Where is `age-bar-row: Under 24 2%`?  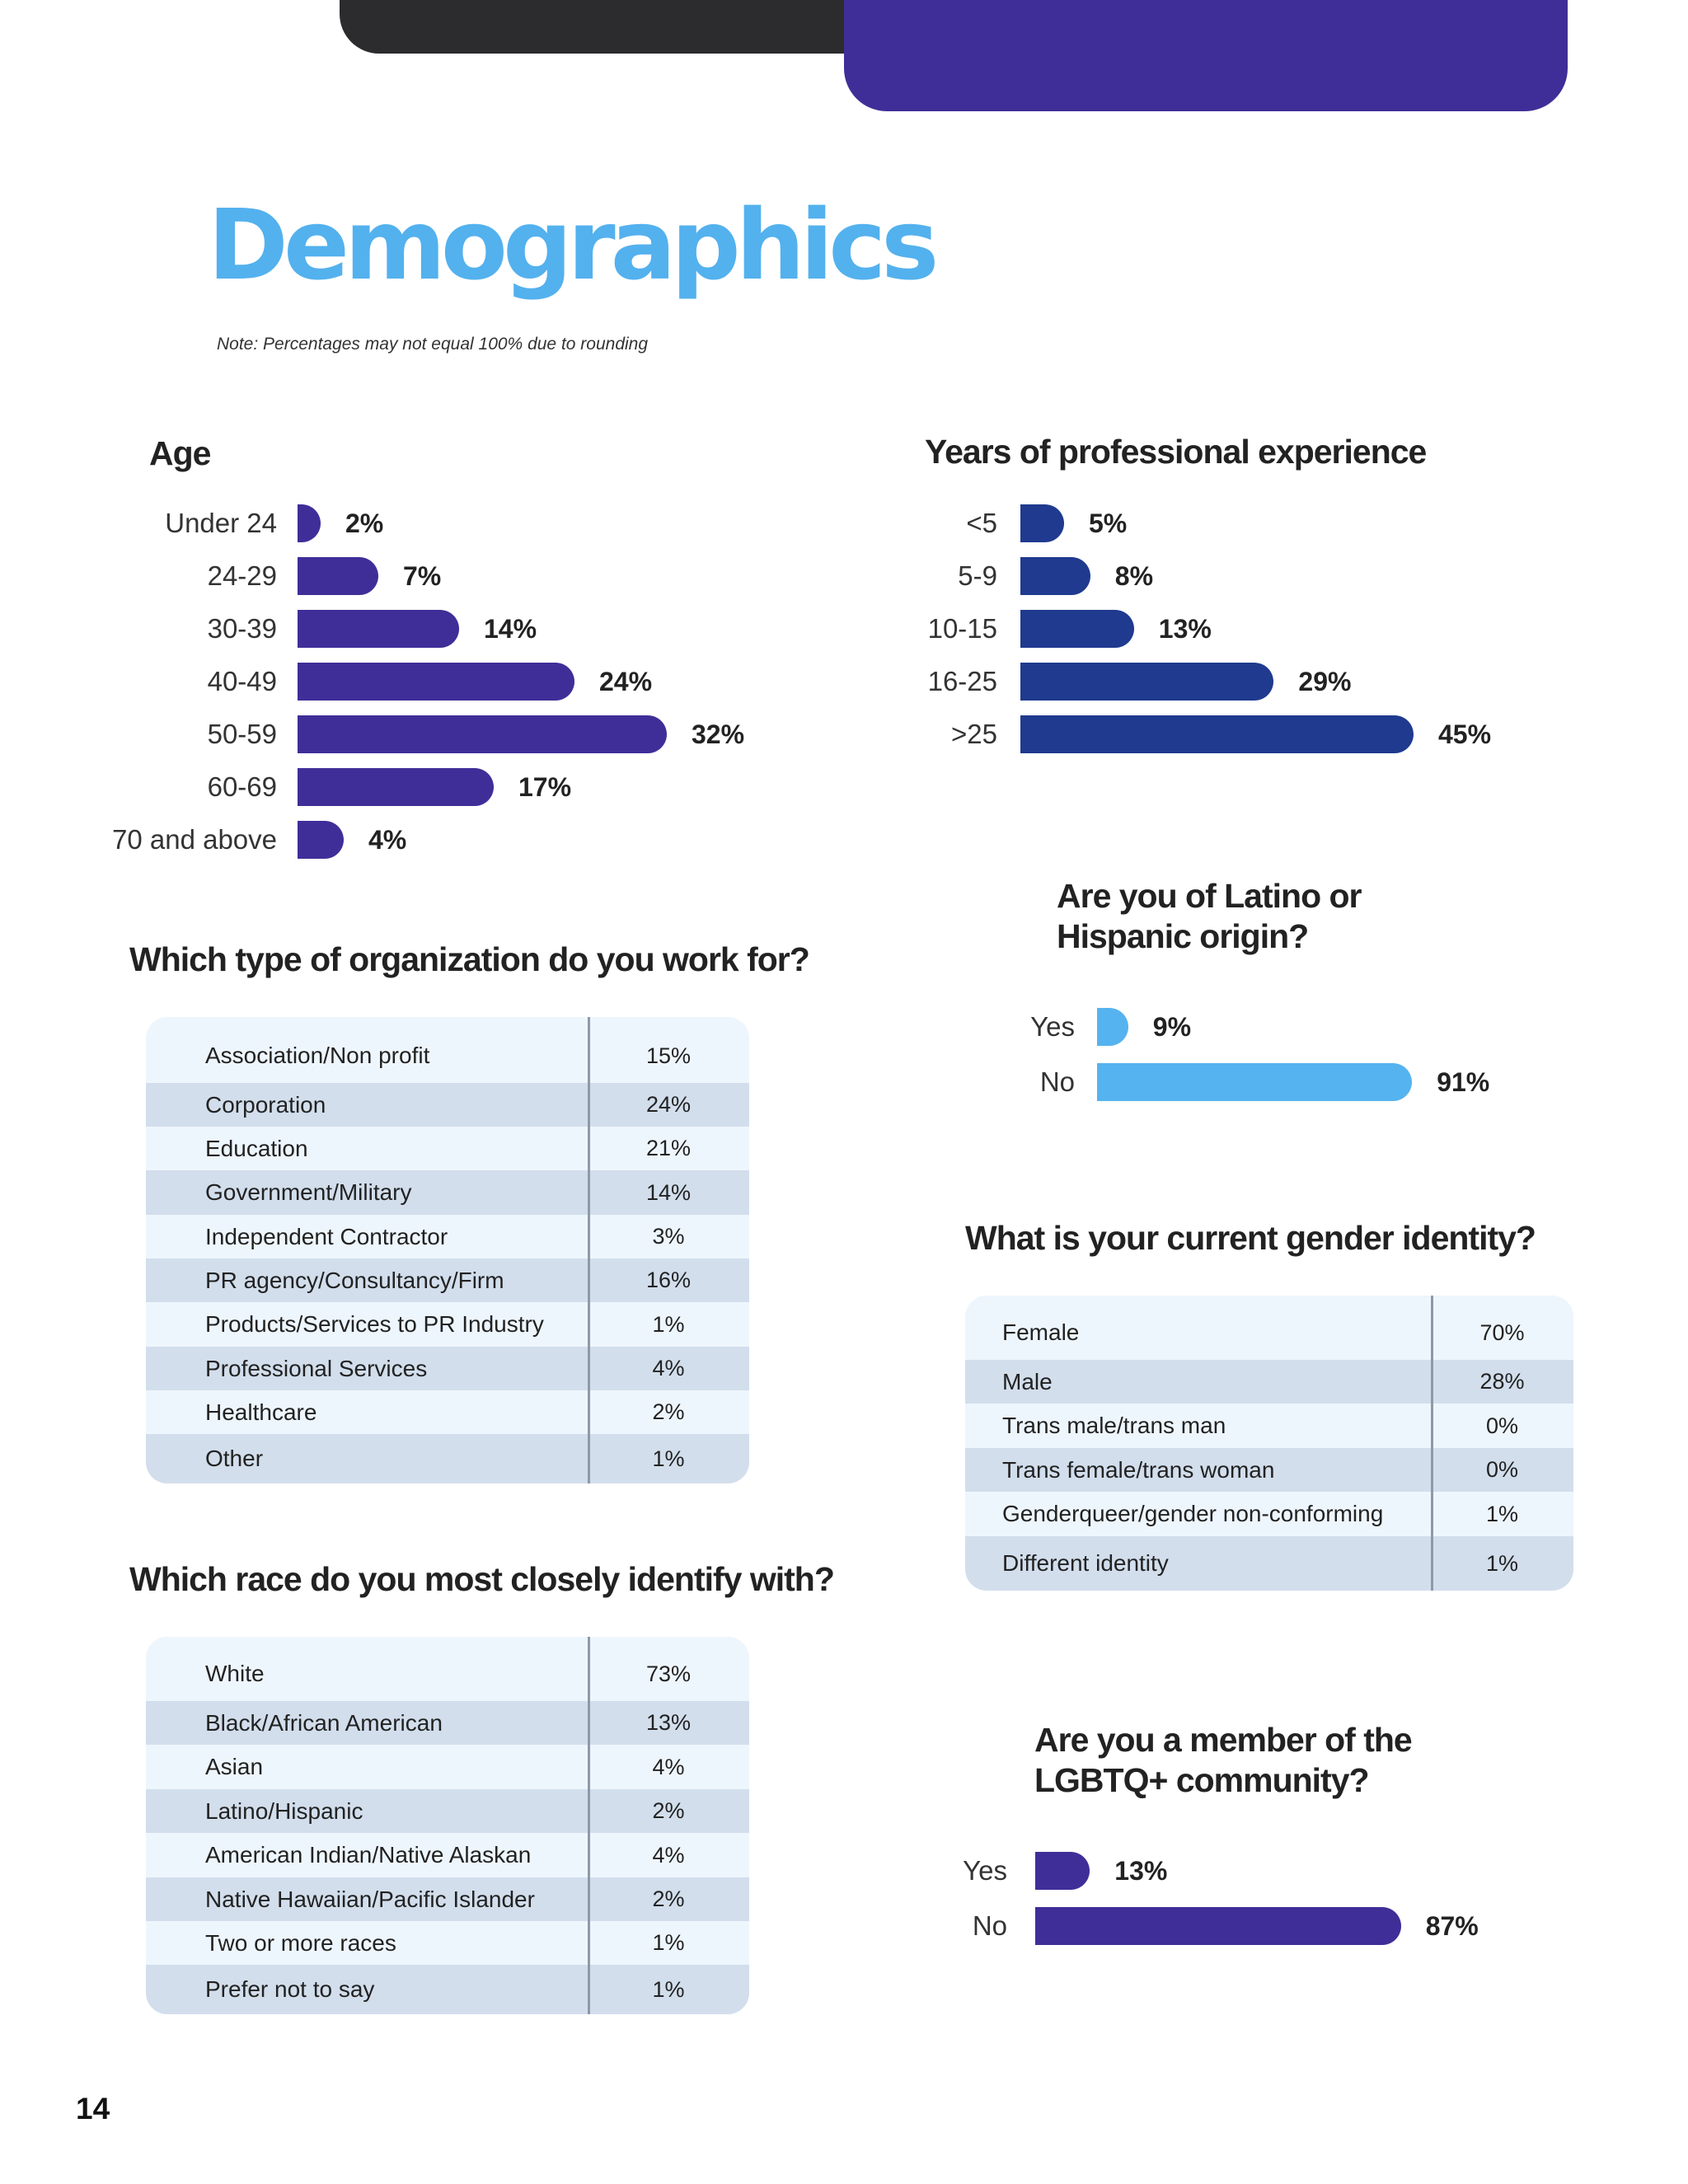 age-bar-row: Under 24 2% is located at coordinates (844, 523).